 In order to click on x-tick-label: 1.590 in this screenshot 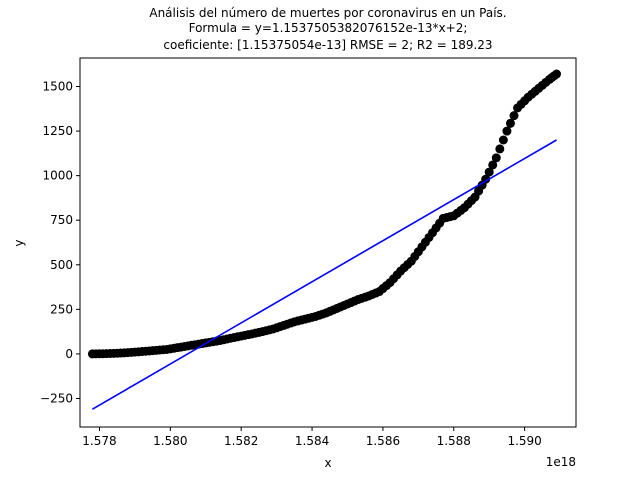, I will do `click(524, 441)`.